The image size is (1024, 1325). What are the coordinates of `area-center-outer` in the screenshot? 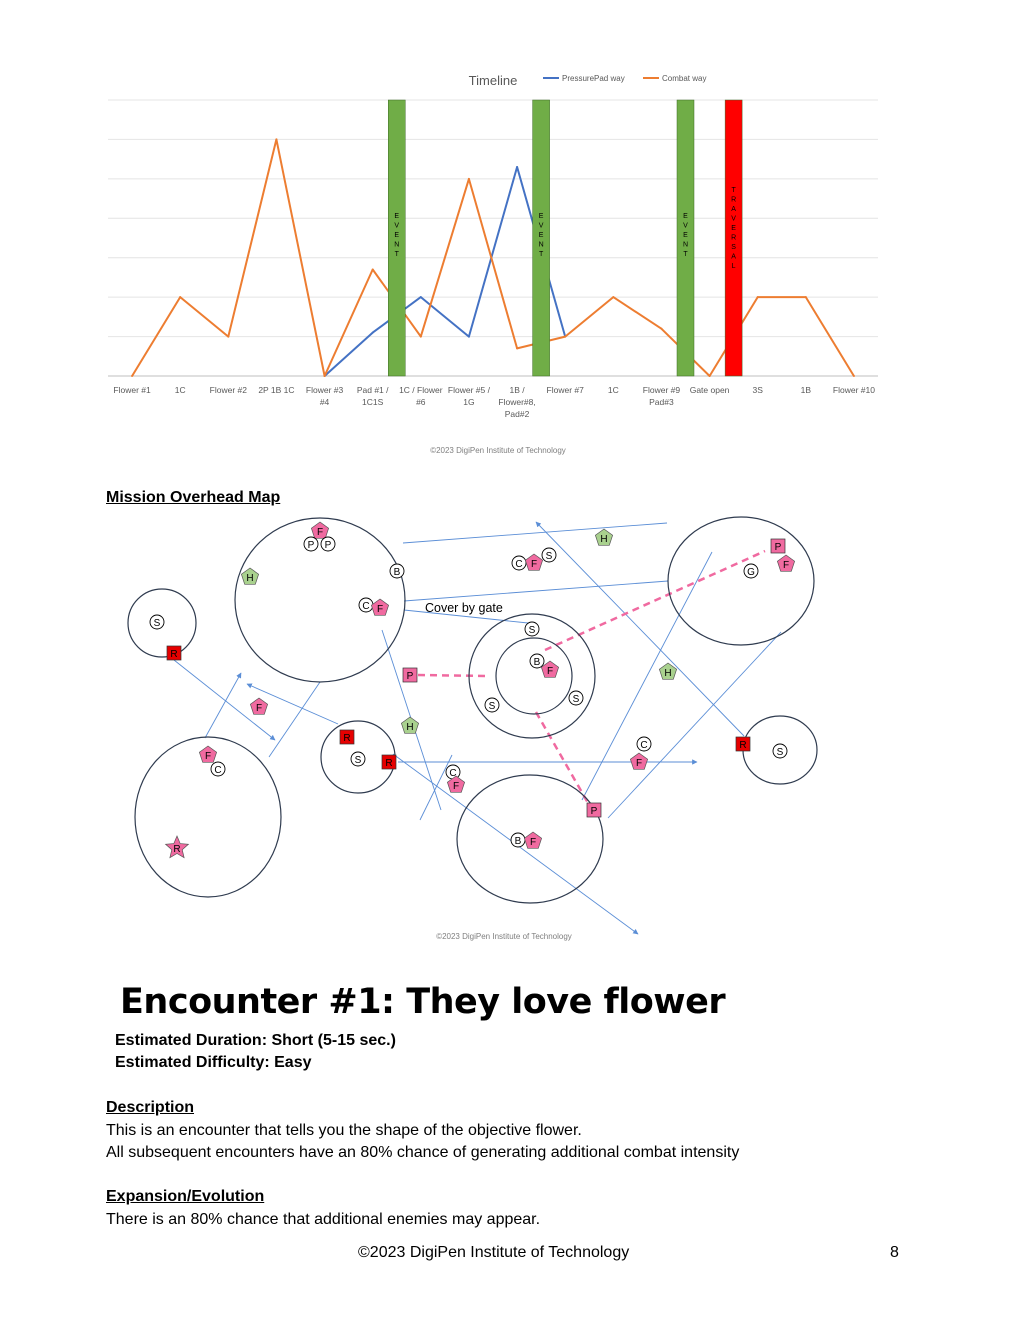 It's located at (532, 676).